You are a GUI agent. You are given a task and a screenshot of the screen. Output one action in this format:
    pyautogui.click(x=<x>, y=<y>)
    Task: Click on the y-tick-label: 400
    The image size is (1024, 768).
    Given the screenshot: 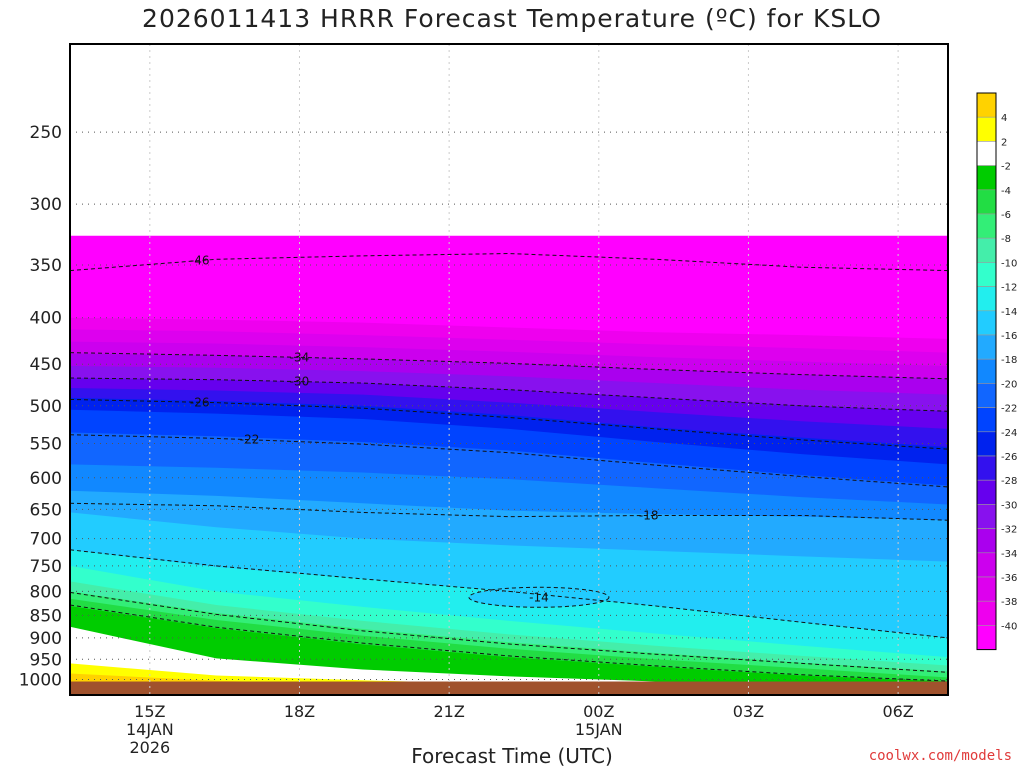 What is the action you would take?
    pyautogui.click(x=46, y=319)
    